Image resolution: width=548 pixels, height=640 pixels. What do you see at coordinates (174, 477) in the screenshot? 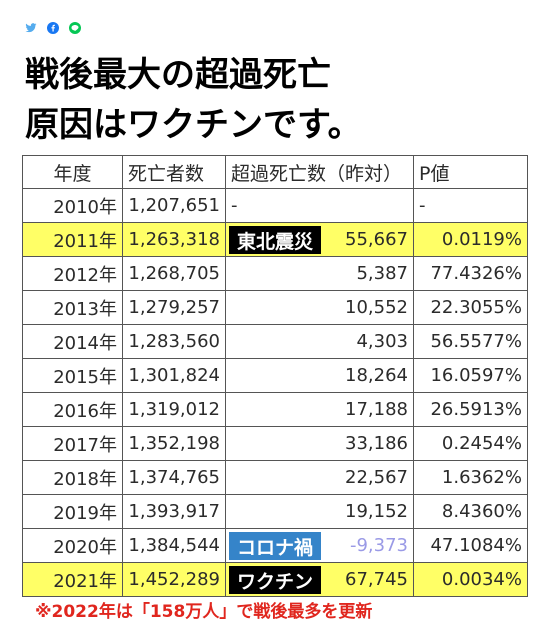
I see `deaths-cell: 1,374,765` at bounding box center [174, 477].